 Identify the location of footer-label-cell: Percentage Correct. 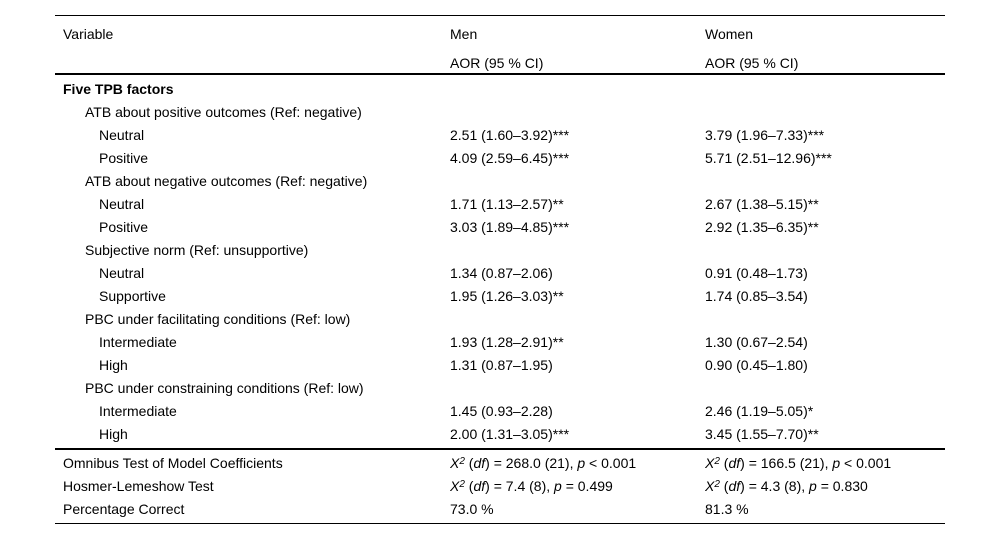
(124, 509).